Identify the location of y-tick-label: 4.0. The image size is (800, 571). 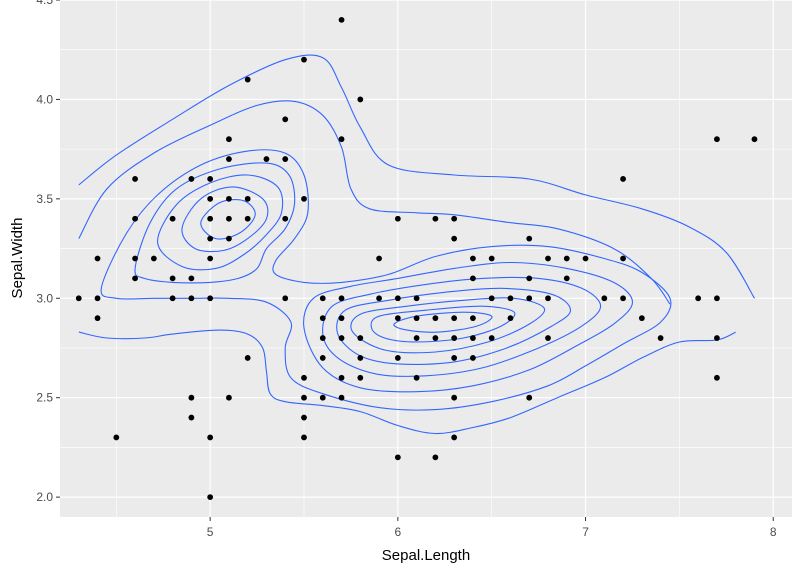
(44, 99).